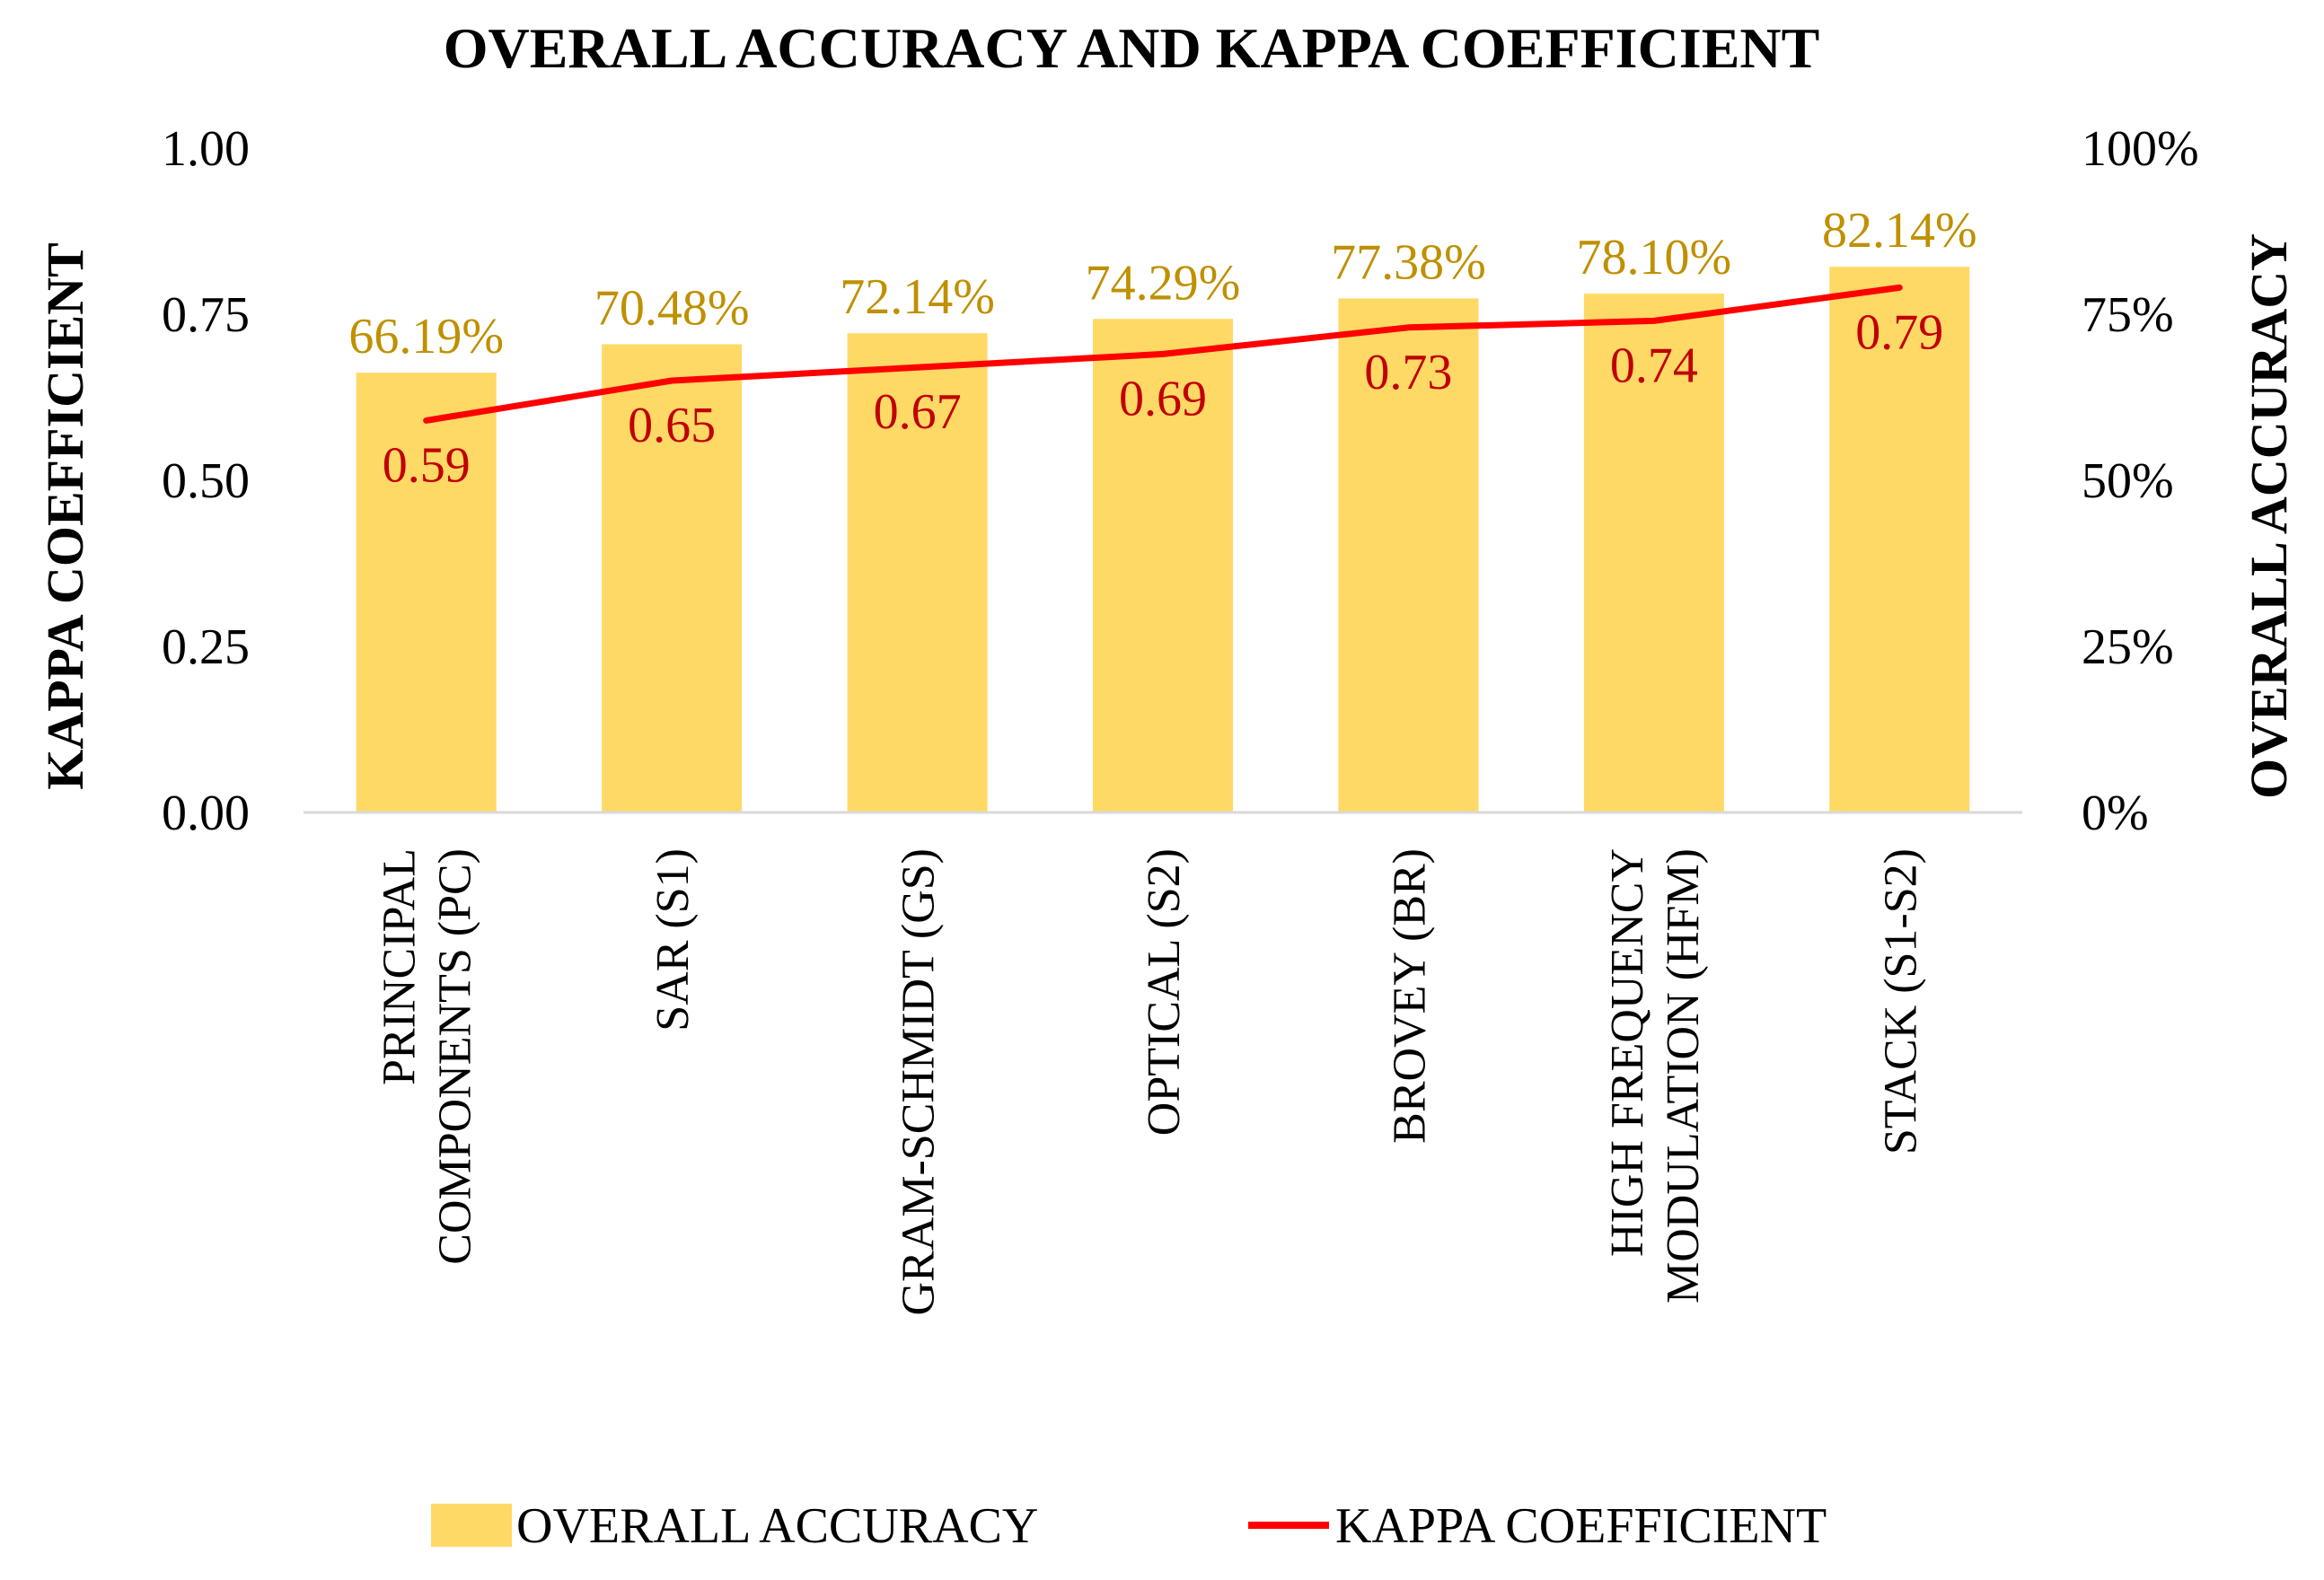 This screenshot has height=1580, width=2324. I want to click on x-axis-category-line: OPTICAL (S2), so click(1165, 992).